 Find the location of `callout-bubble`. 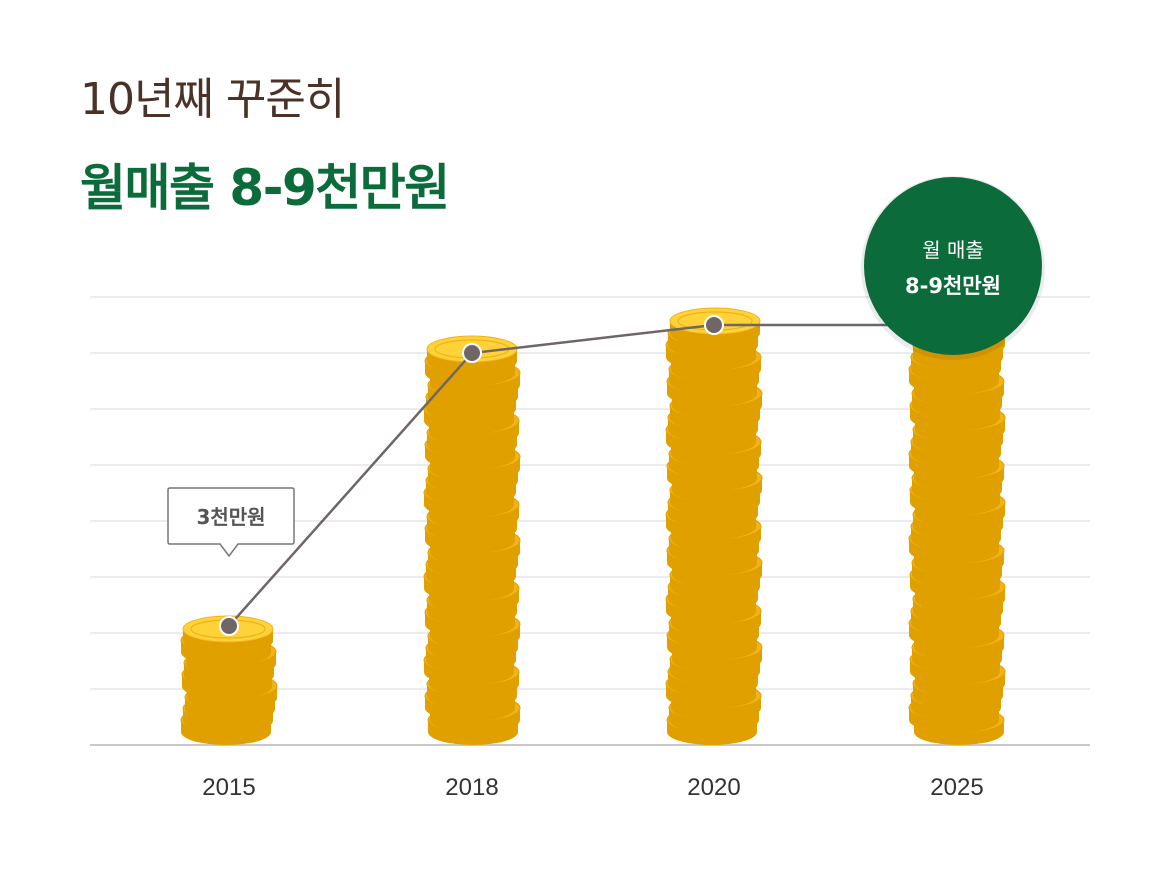

callout-bubble is located at coordinates (231, 522).